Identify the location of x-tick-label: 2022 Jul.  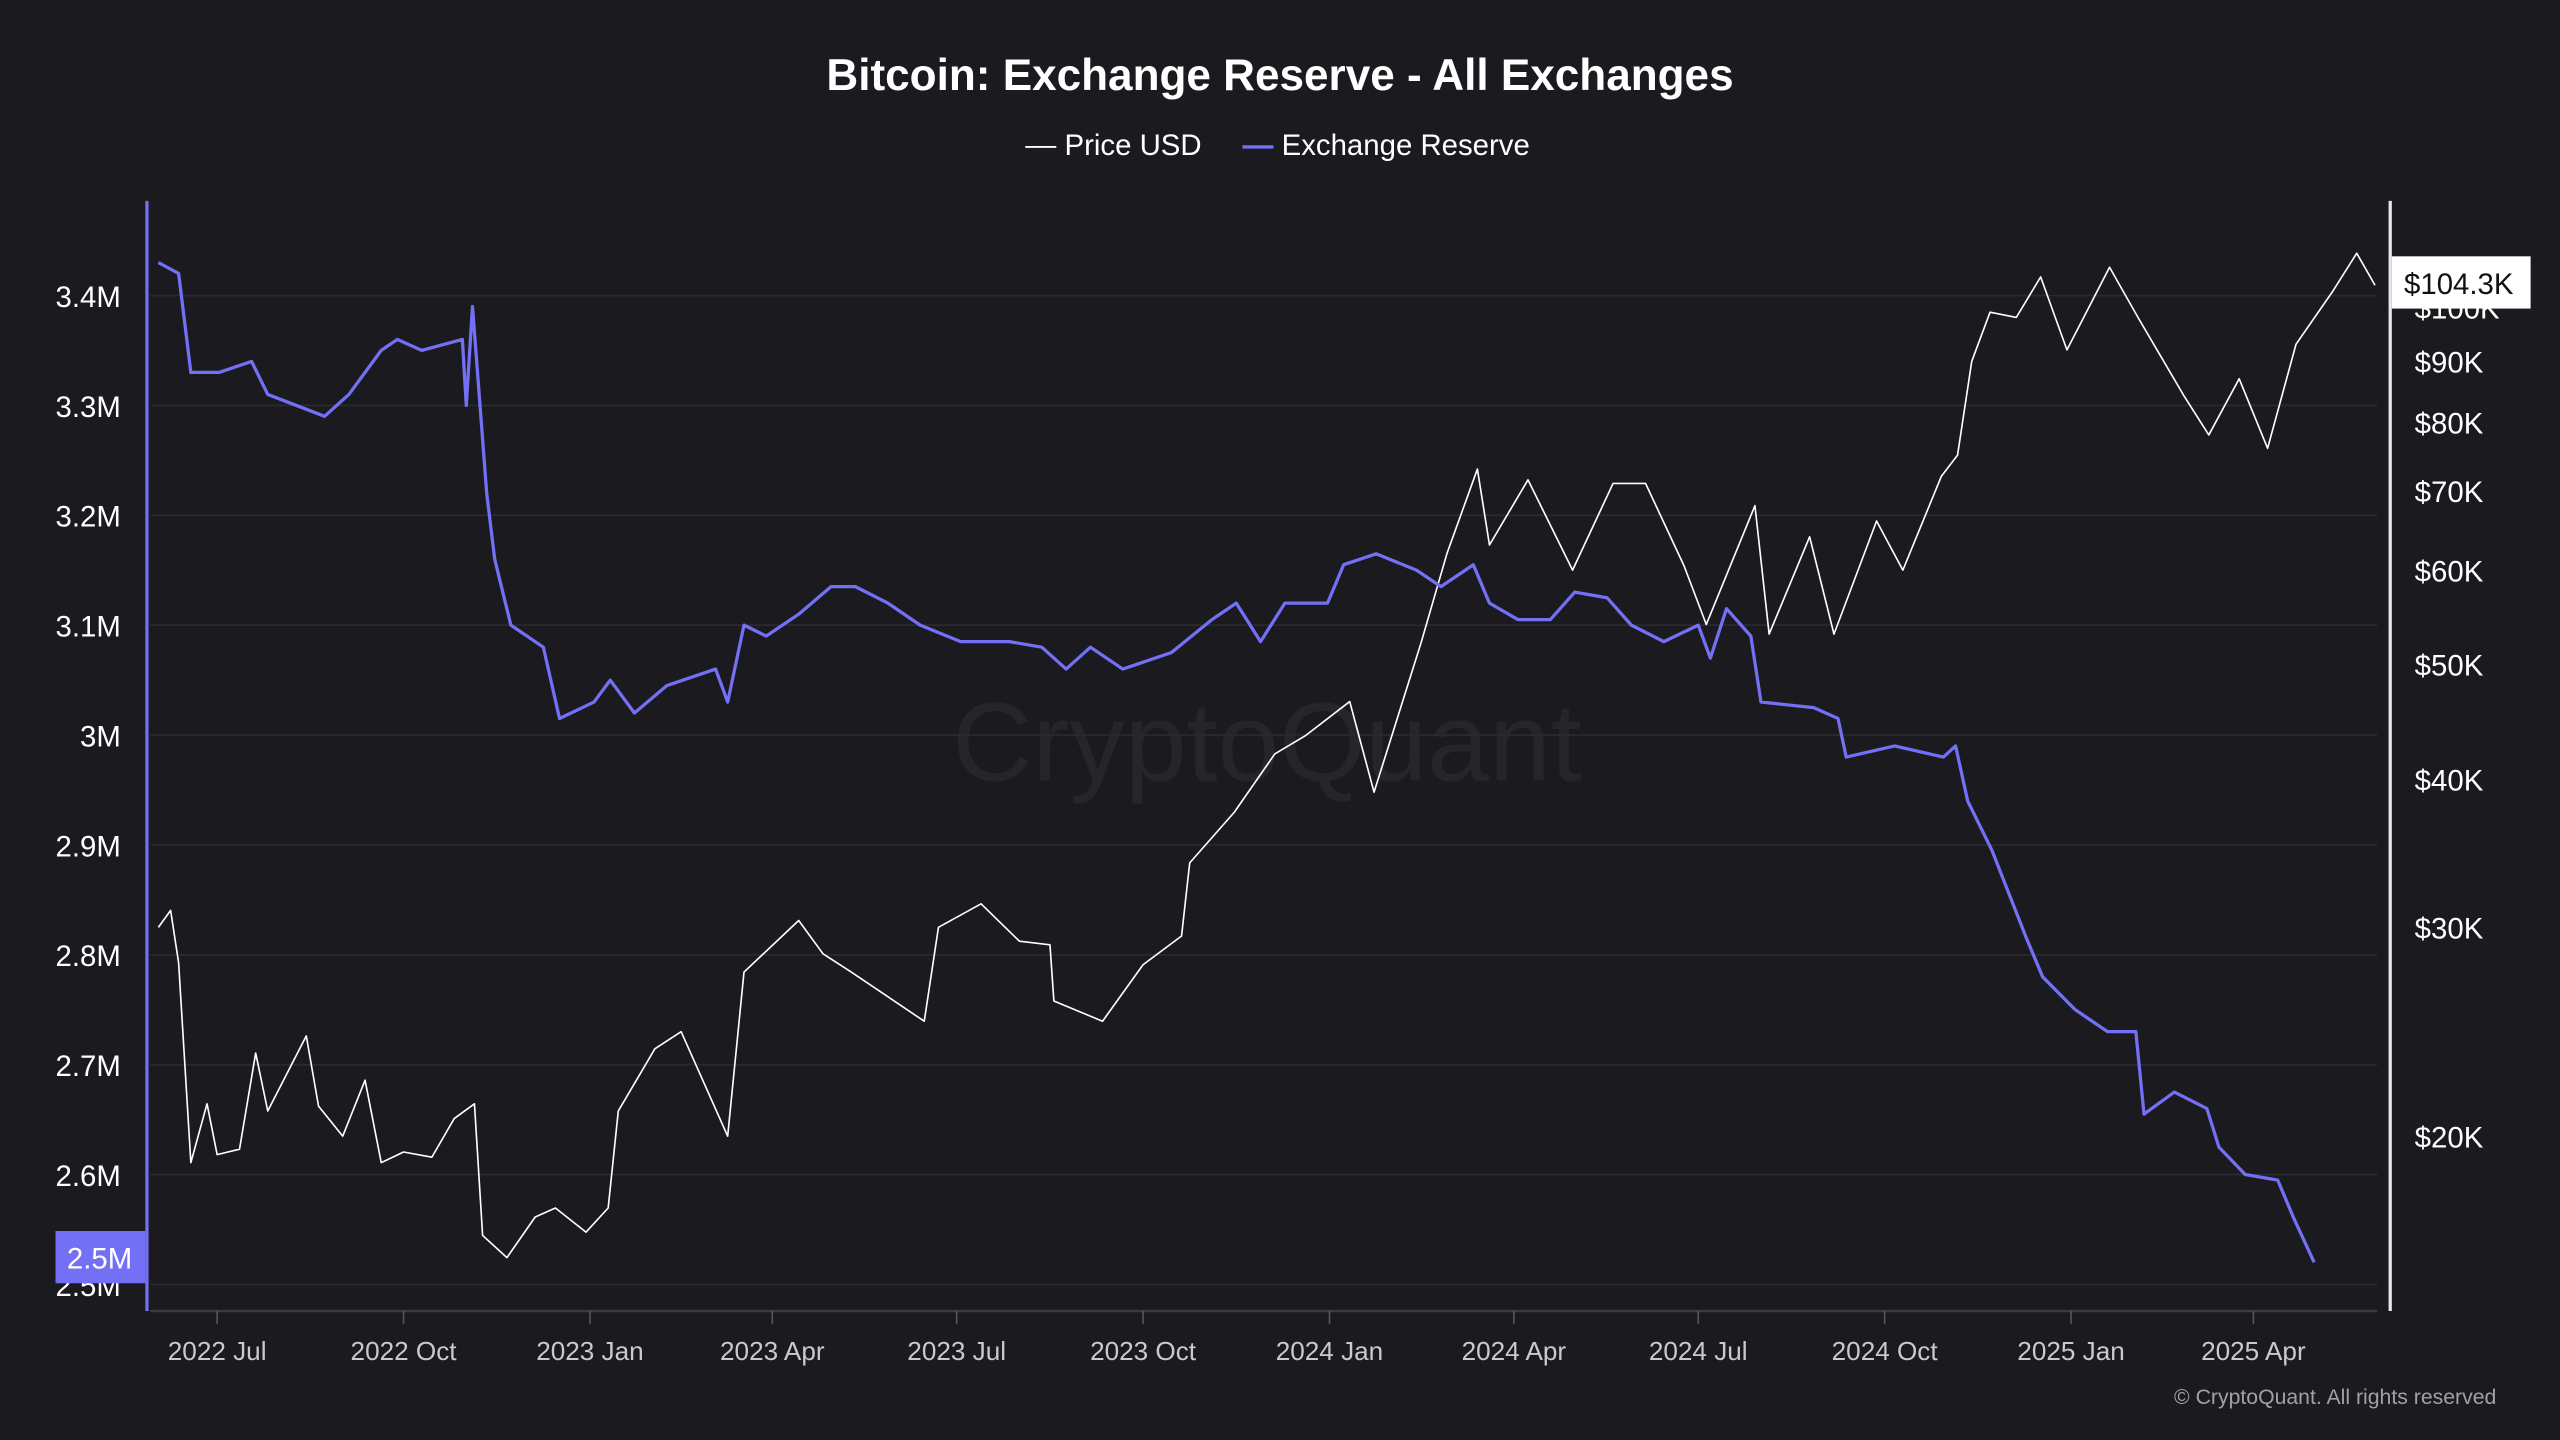
(217, 1351).